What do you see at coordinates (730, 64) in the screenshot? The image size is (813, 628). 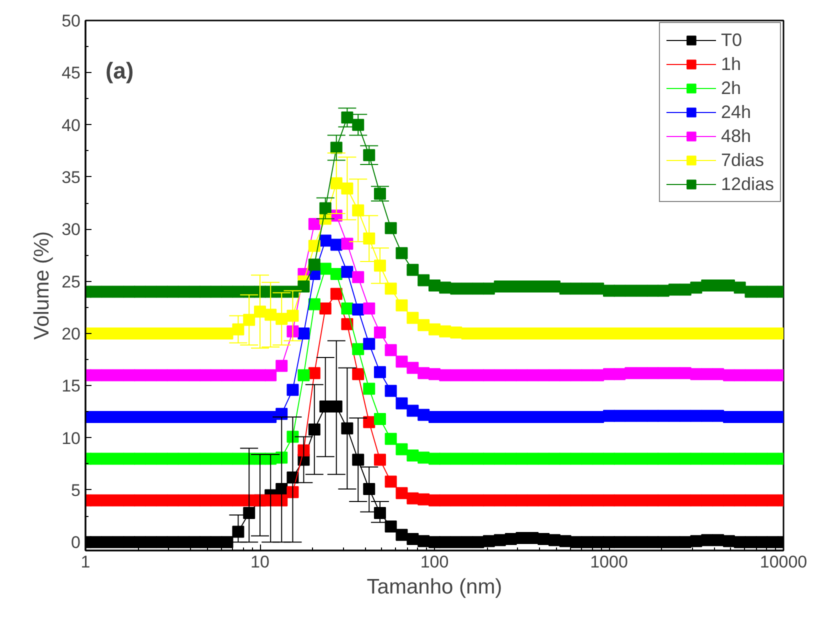 I see `legend-label: 1h` at bounding box center [730, 64].